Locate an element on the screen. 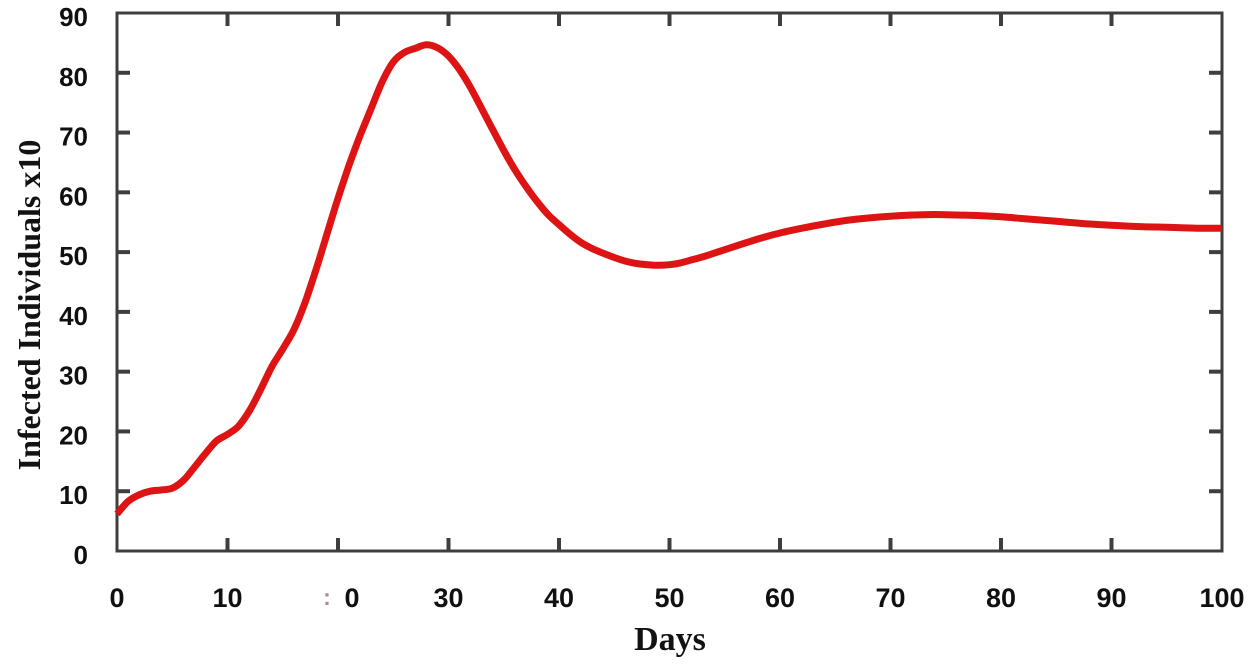  y-tick-label: 40 is located at coordinates (73, 316).